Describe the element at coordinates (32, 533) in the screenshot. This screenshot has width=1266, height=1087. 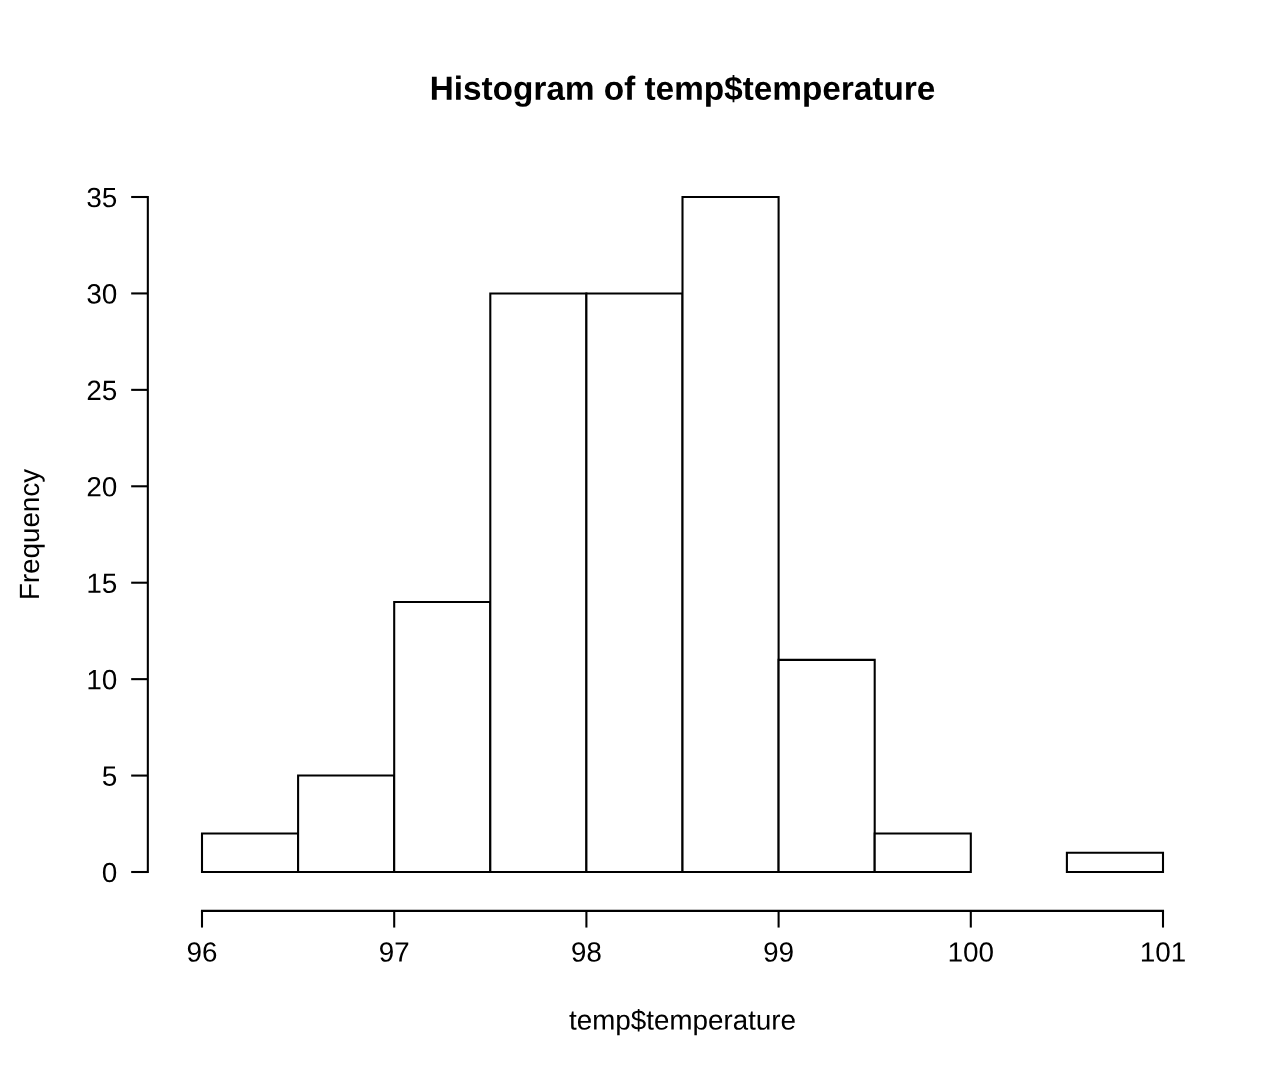
I see `y-axis-title: Frequency` at that location.